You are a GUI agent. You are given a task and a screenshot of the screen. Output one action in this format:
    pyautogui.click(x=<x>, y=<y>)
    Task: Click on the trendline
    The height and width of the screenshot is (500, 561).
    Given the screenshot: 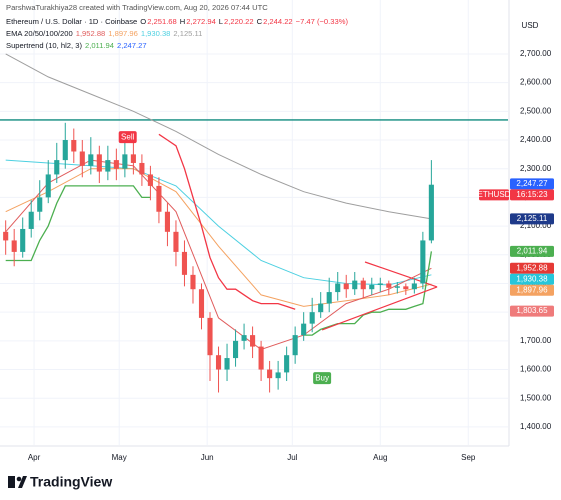 What is the action you would take?
    pyautogui.click(x=379, y=308)
    